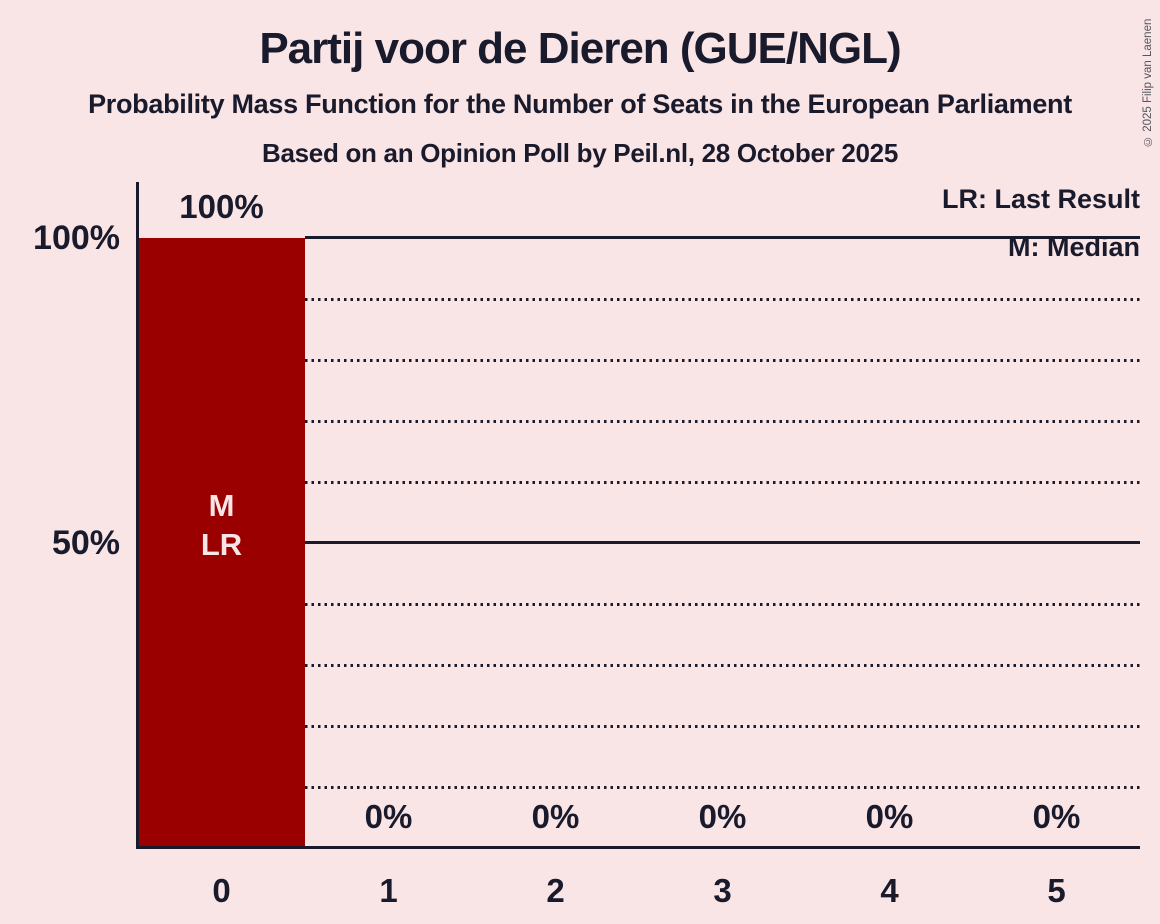 The height and width of the screenshot is (924, 1160). Describe the element at coordinates (85, 543) in the screenshot. I see `y-tick-label-50: 50%` at that location.